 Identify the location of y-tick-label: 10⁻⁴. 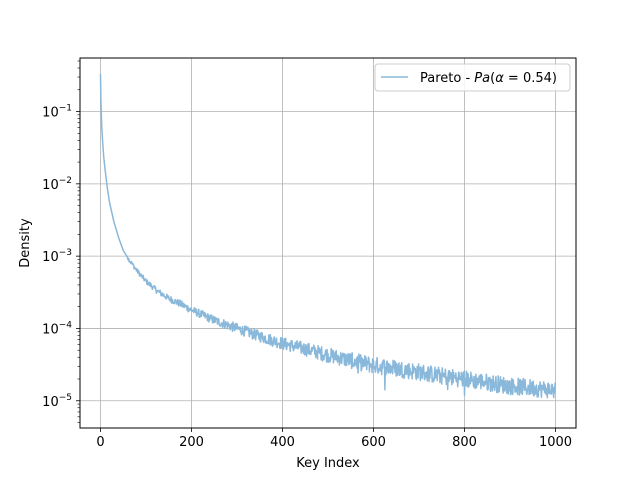
(57, 328).